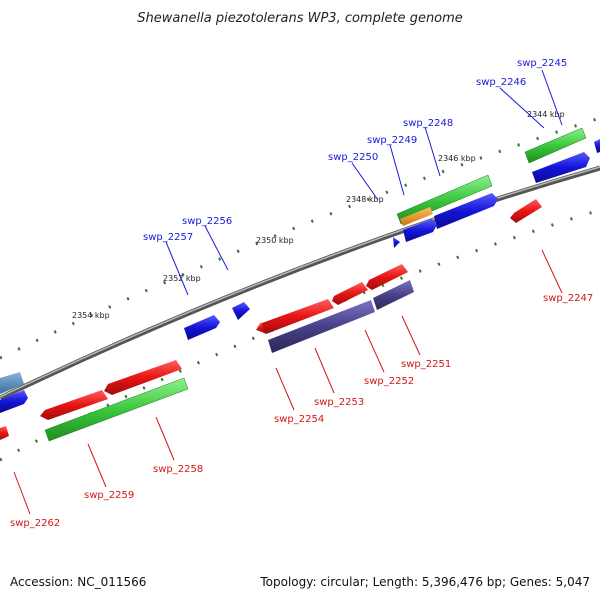 The width and height of the screenshot is (600, 600). I want to click on gene-label-swp-2259: swp_2259, so click(109, 495).